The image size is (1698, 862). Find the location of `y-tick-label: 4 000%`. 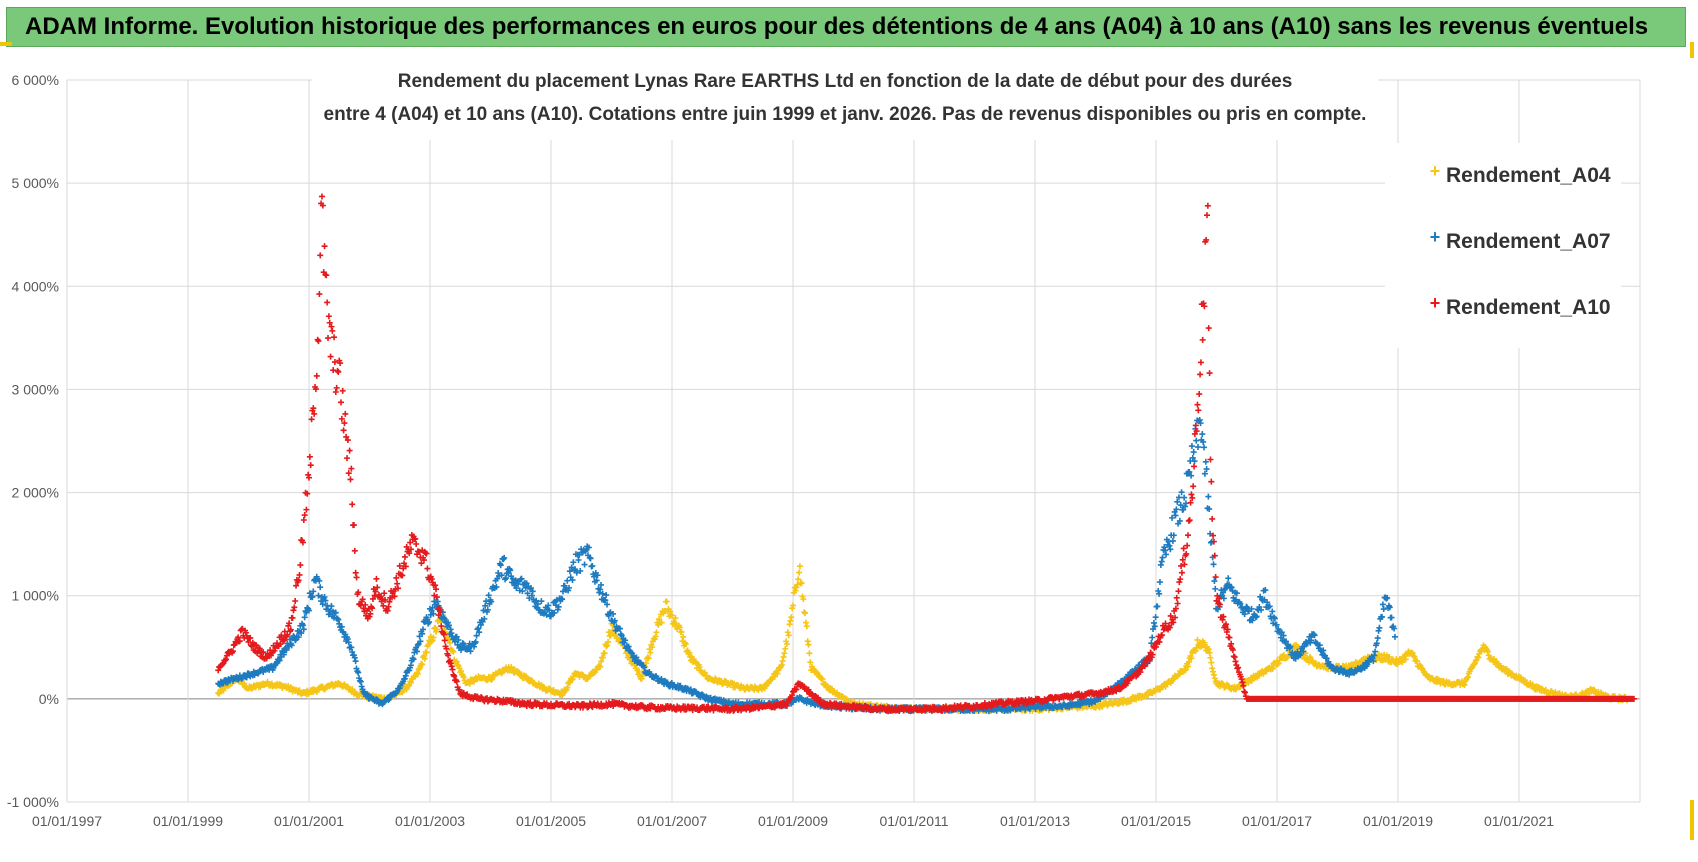

y-tick-label: 4 000% is located at coordinates (35, 286).